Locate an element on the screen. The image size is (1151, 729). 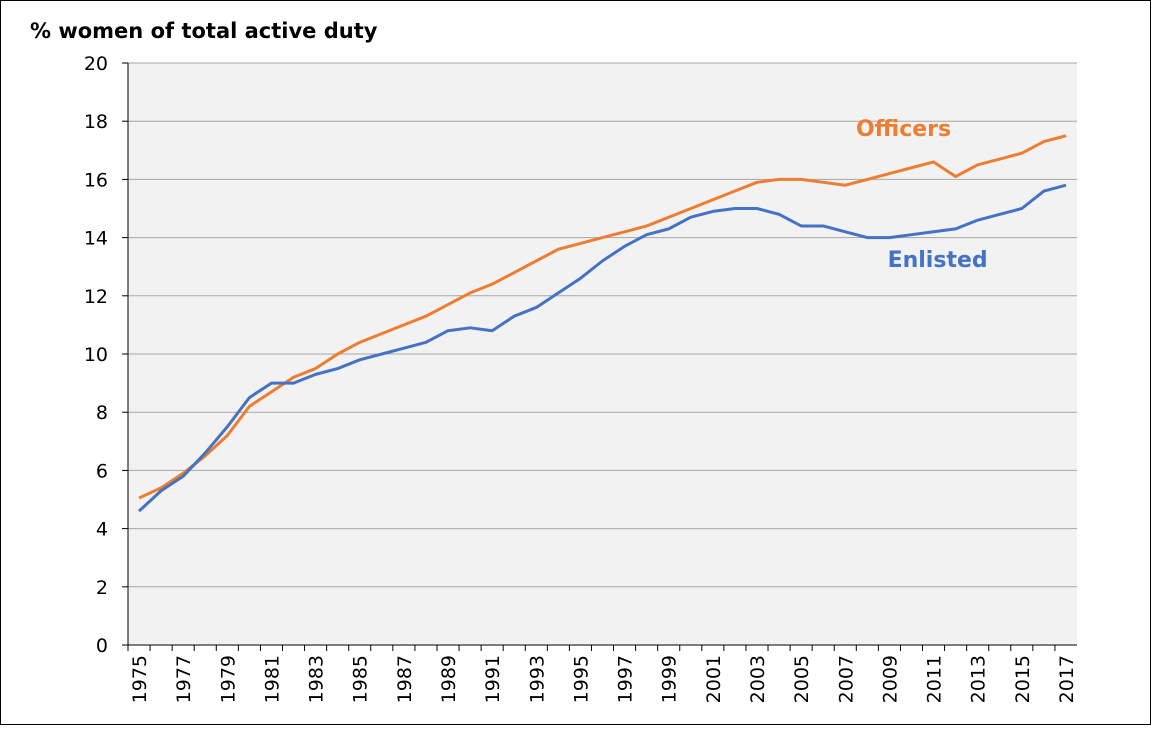
x-tick-label: 2007 is located at coordinates (846, 679).